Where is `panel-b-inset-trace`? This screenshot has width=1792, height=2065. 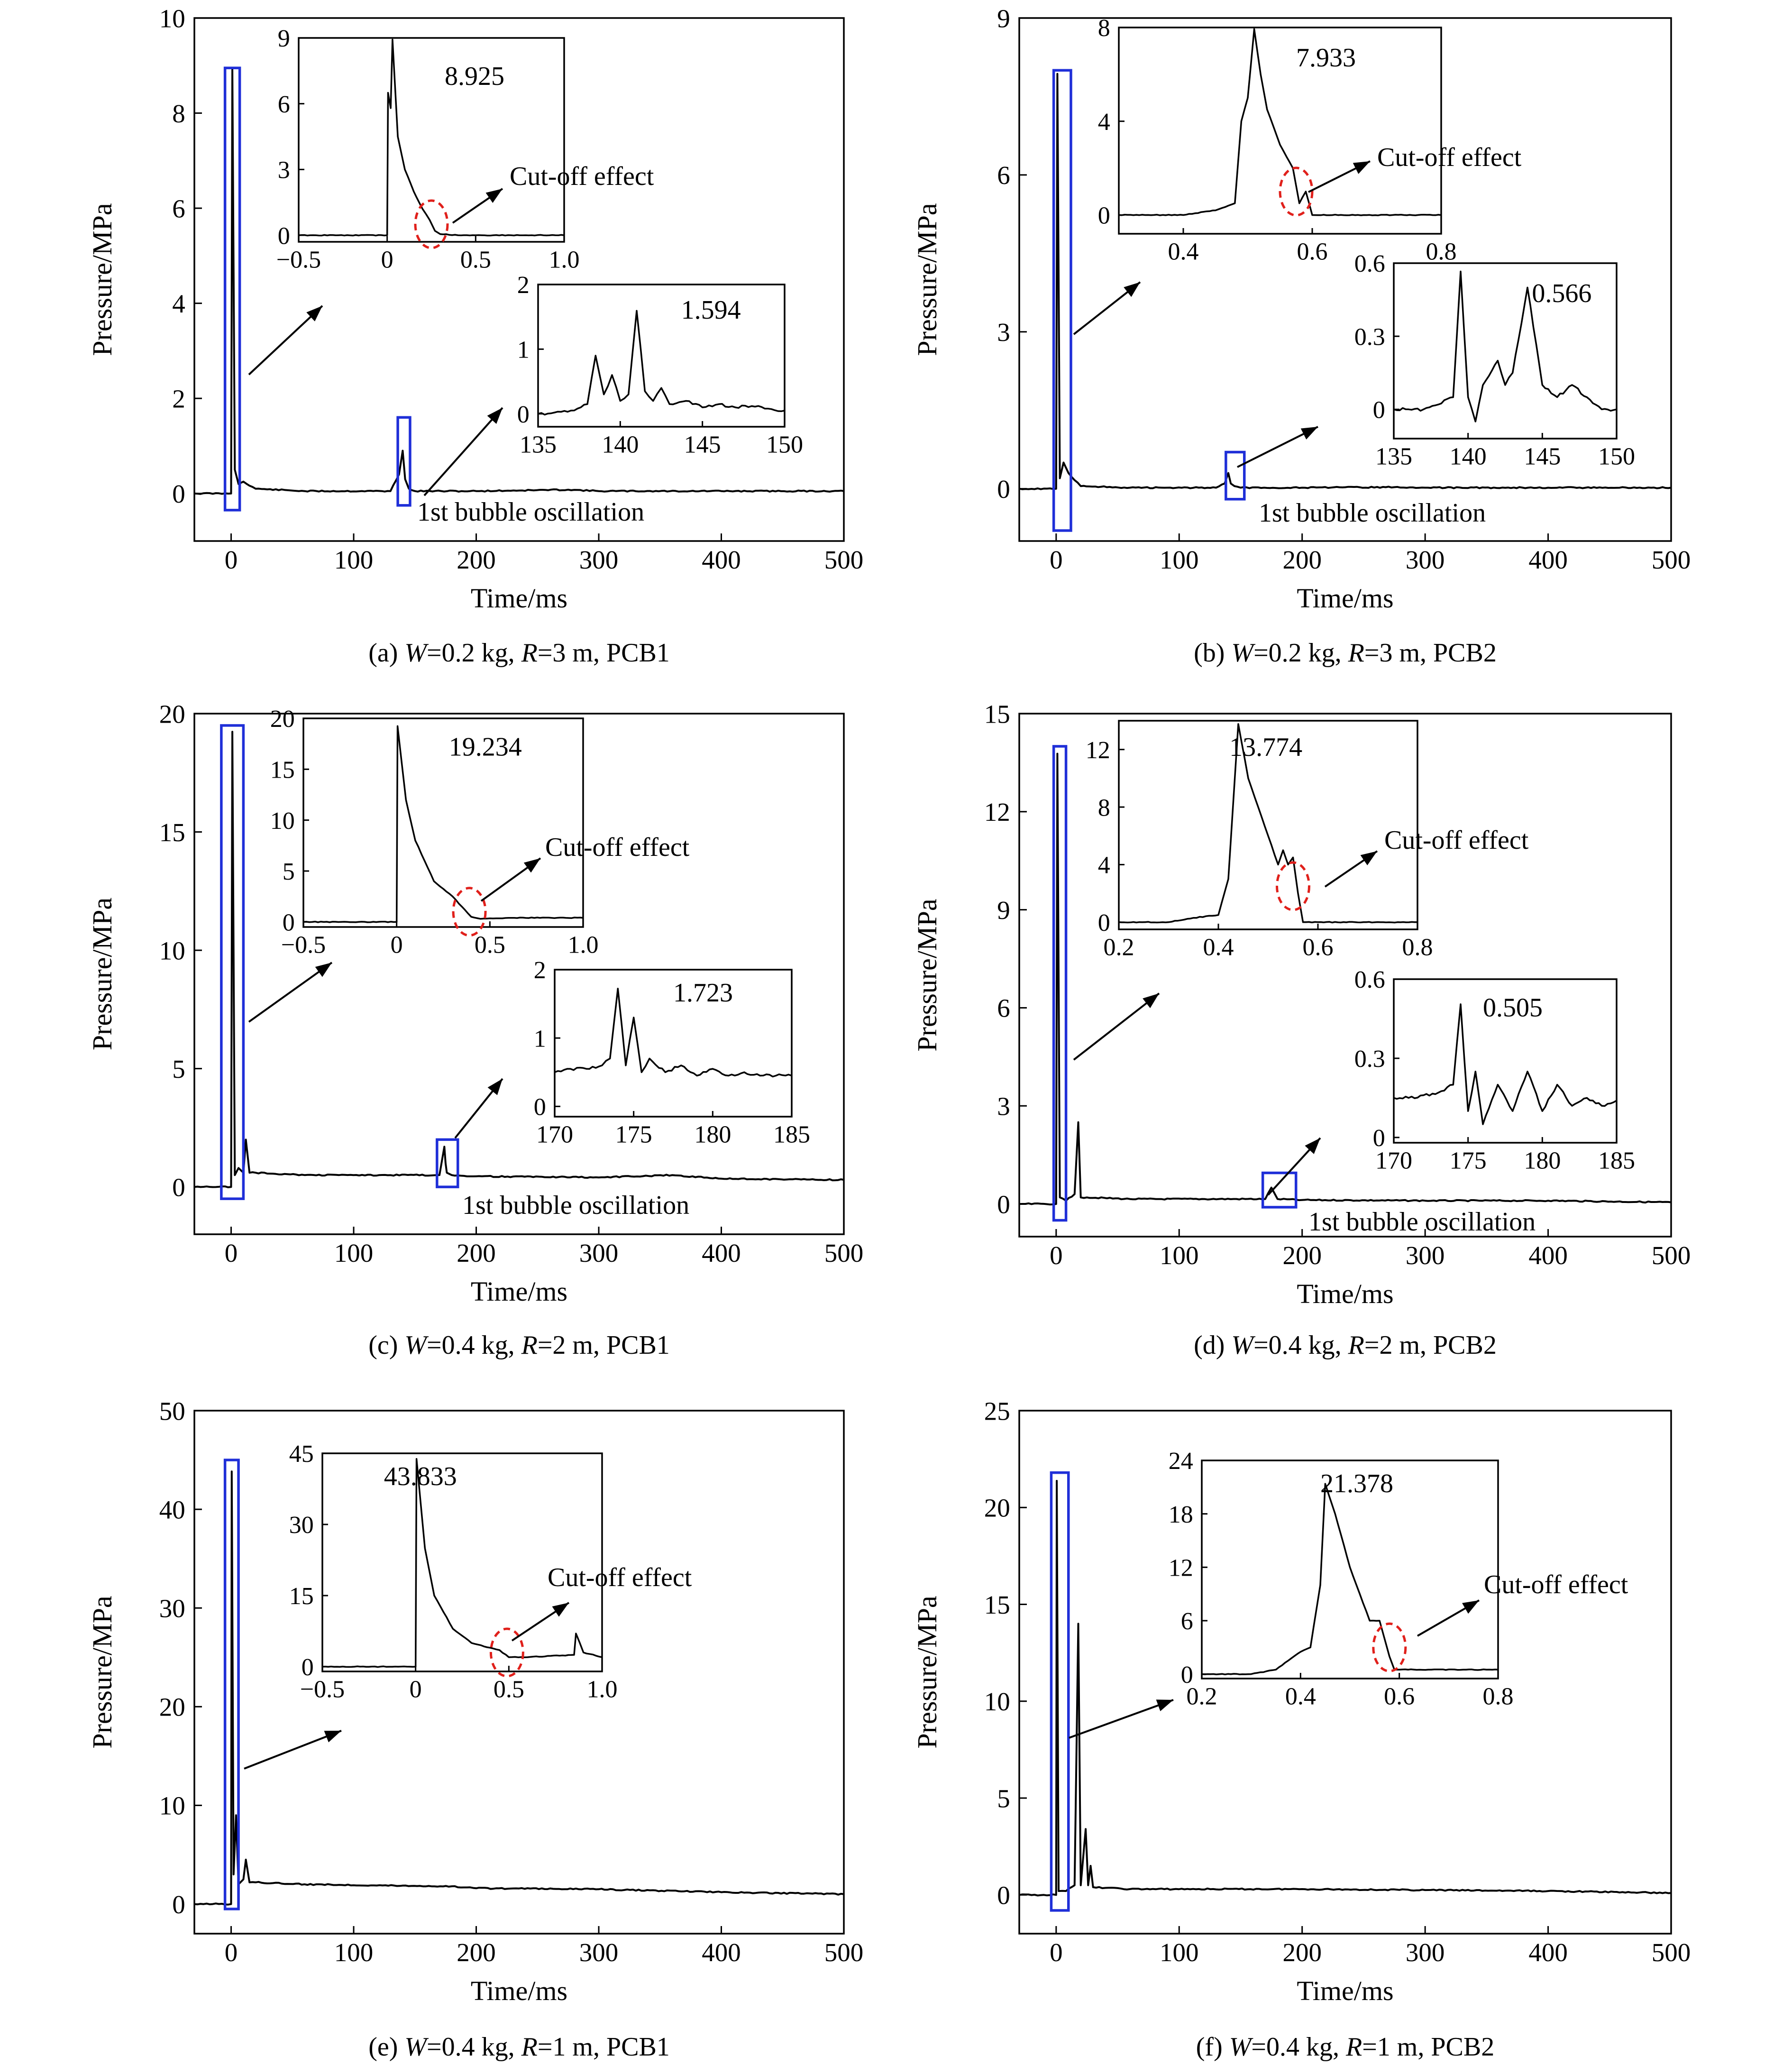
panel-b-inset-trace is located at coordinates (1280, 122).